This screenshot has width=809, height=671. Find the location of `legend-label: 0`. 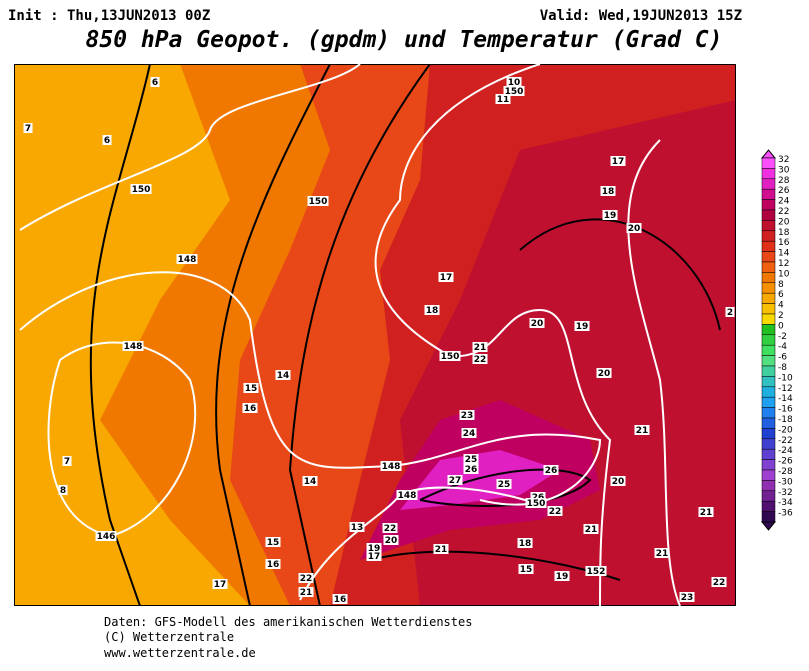

legend-label: 0 is located at coordinates (781, 326).